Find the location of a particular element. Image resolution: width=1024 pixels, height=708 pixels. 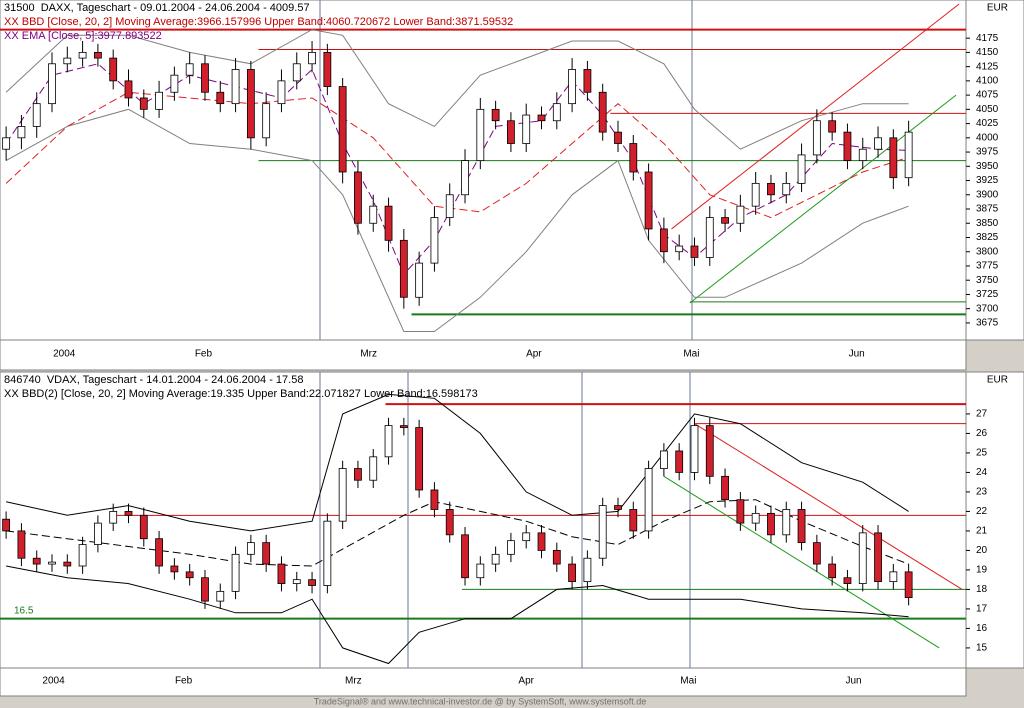

y-tick-label: 23 is located at coordinates (982, 492).